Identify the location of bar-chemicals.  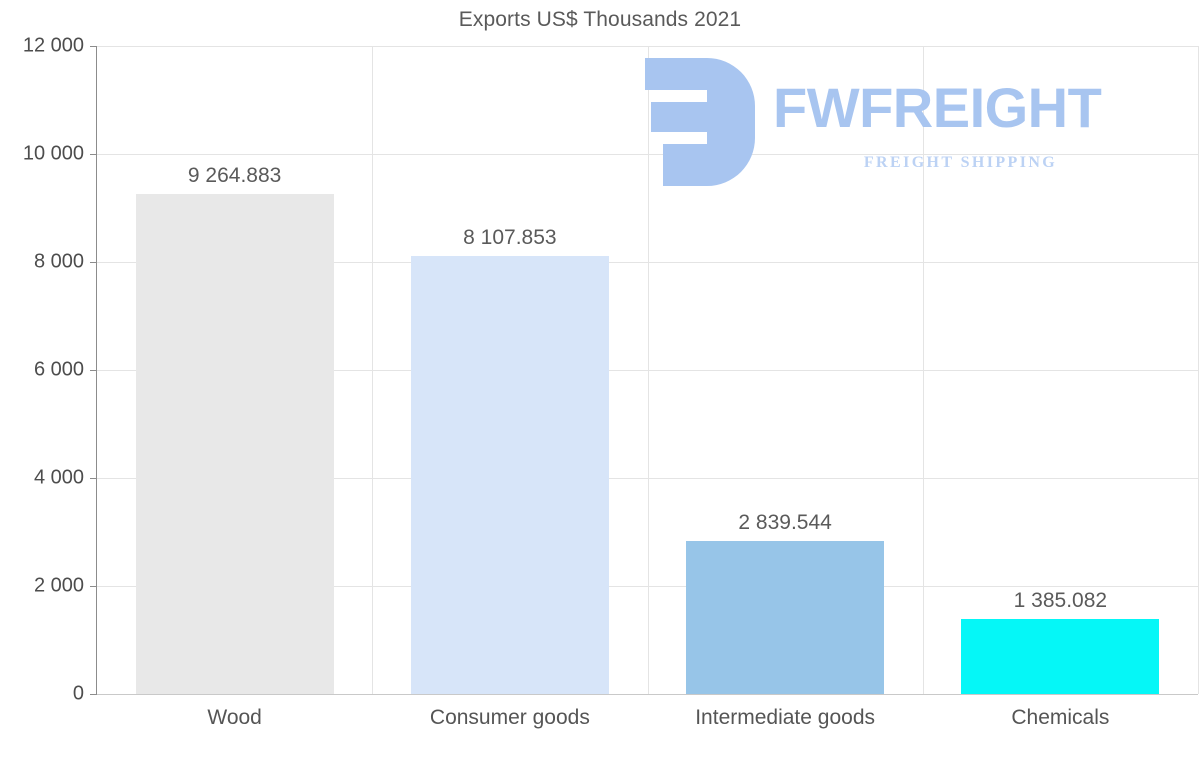
(1060, 656).